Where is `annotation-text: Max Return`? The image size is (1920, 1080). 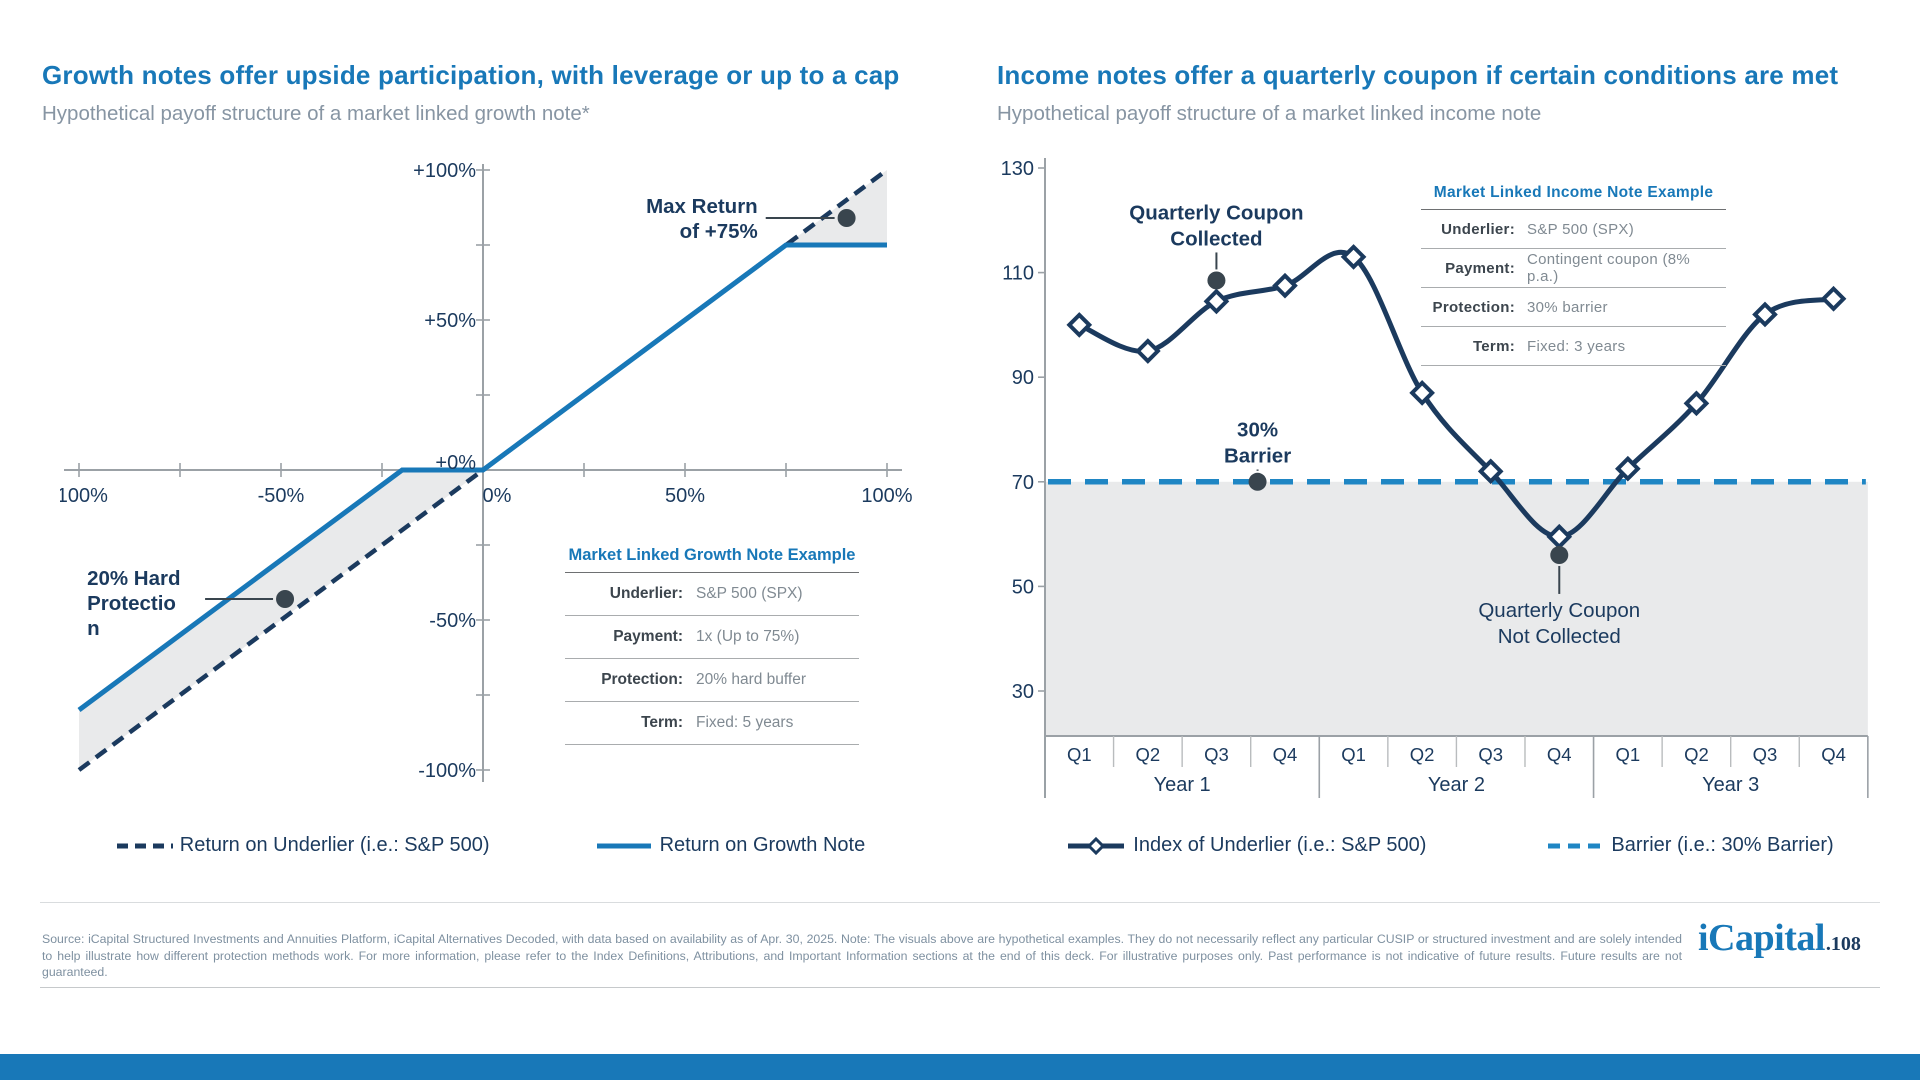
annotation-text: Max Return is located at coordinates (702, 206).